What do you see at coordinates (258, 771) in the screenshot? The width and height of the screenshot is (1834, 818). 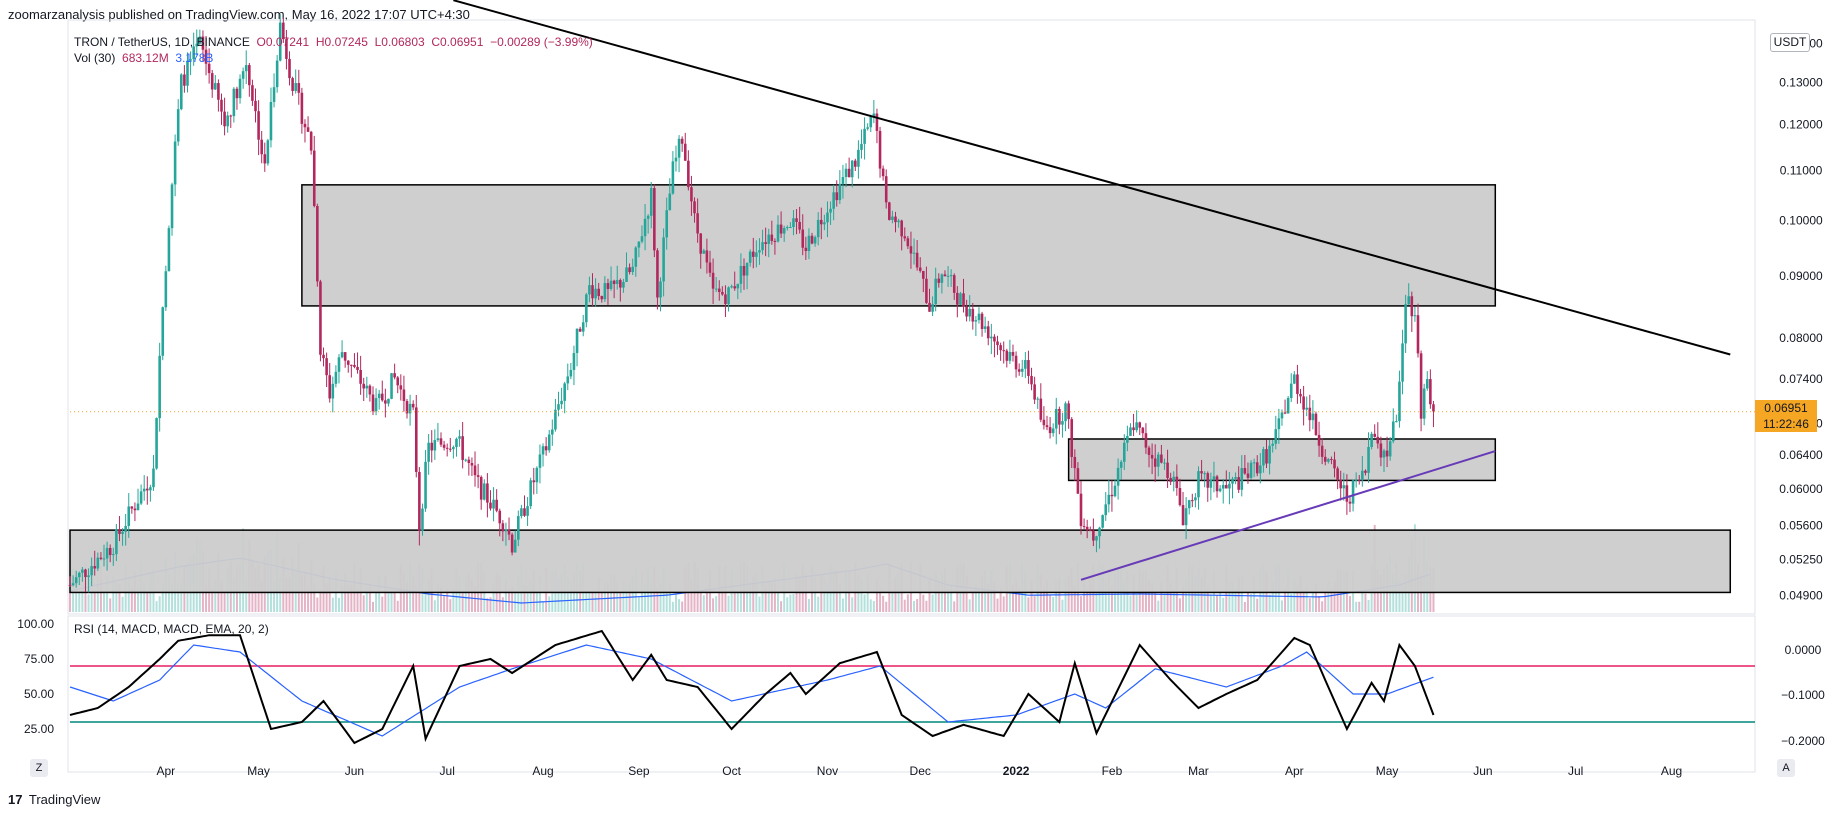 I see `time-tick-label: May` at bounding box center [258, 771].